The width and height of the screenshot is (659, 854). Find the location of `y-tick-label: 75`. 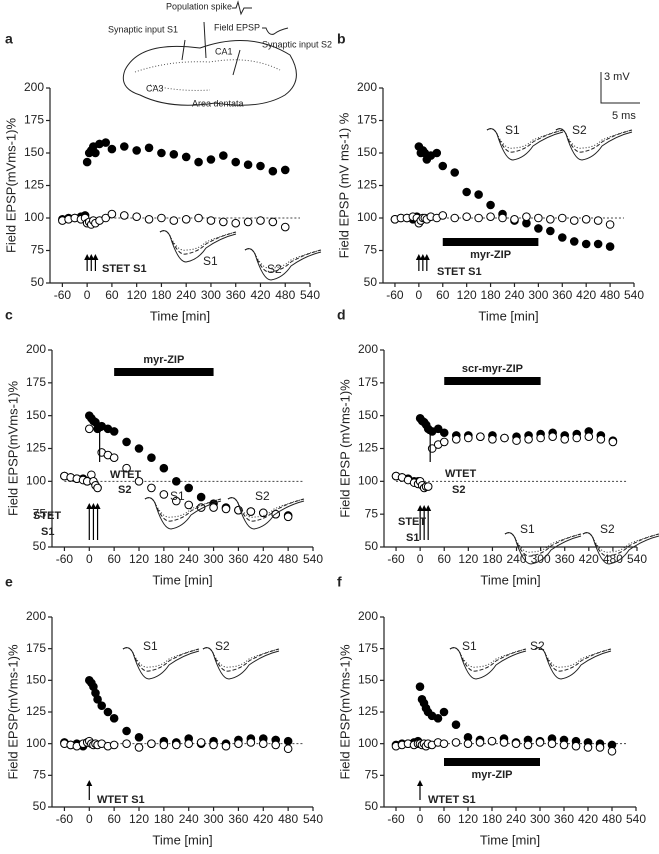

y-tick-label: 75 is located at coordinates (40, 513).